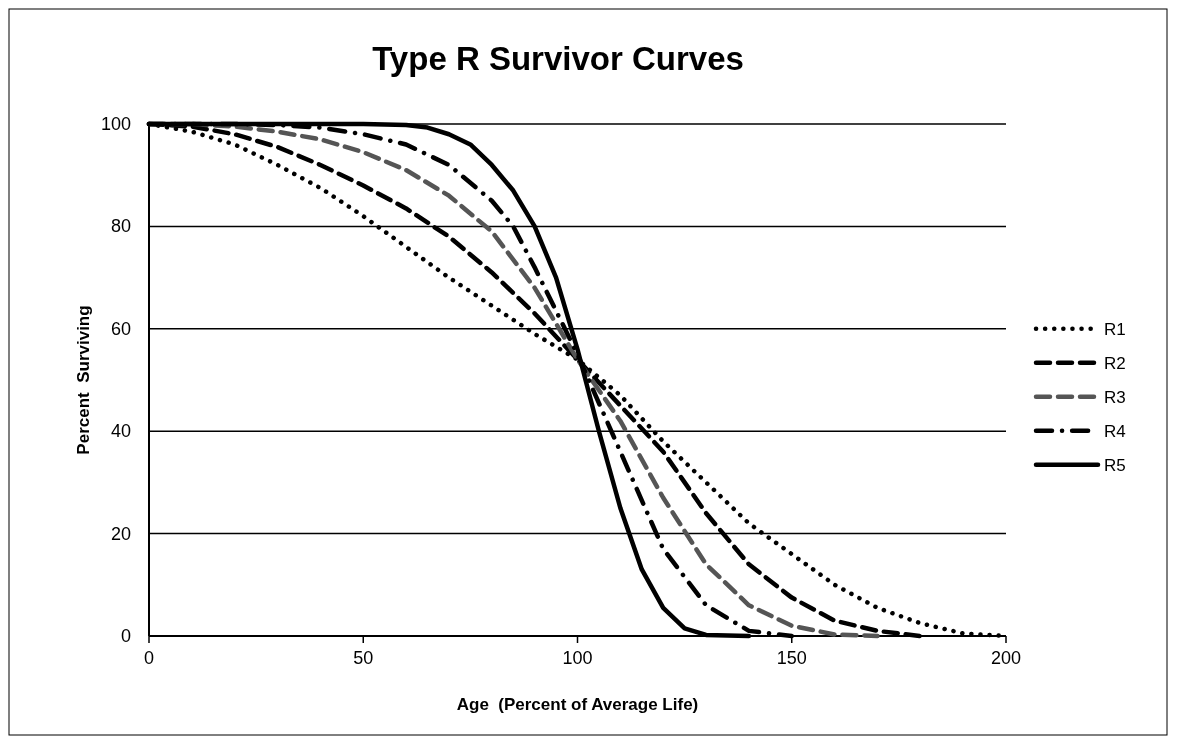  I want to click on legend-label: R3, so click(1115, 397).